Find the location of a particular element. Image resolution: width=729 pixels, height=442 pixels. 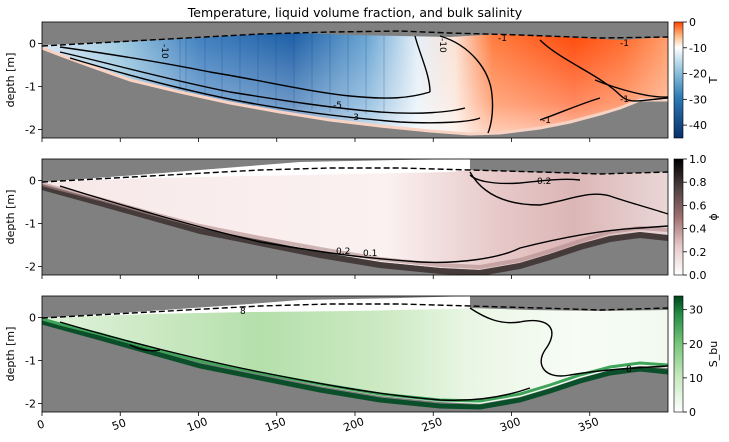

colorbar-tick-label: -40 is located at coordinates (698, 125).